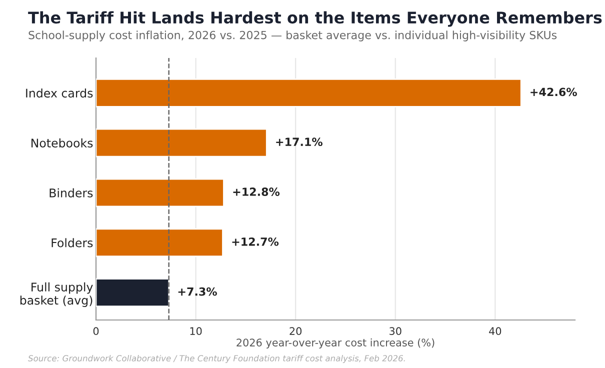 The image size is (605, 368). I want to click on data-label: +12.7%, so click(255, 241).